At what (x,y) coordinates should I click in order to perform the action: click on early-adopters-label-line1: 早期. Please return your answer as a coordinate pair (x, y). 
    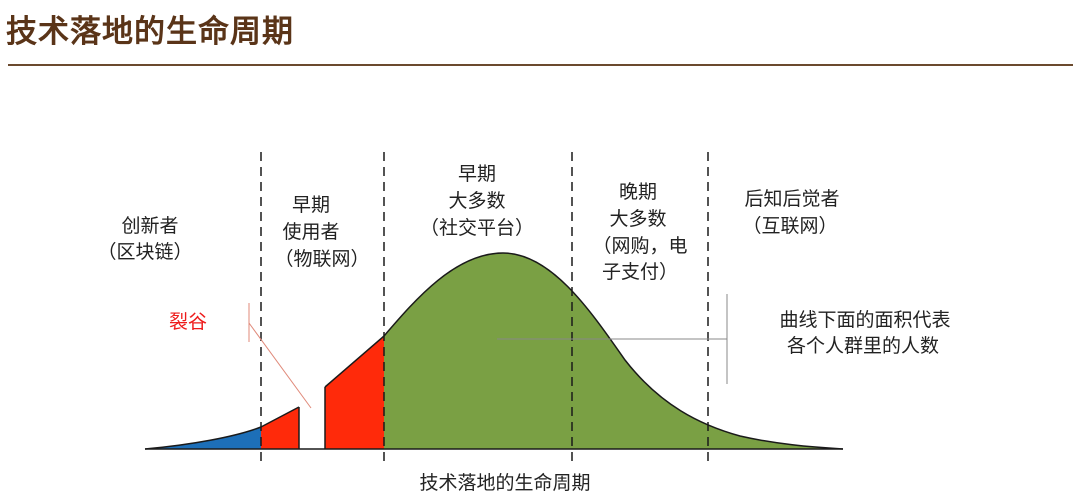
    Looking at the image, I should click on (311, 205).